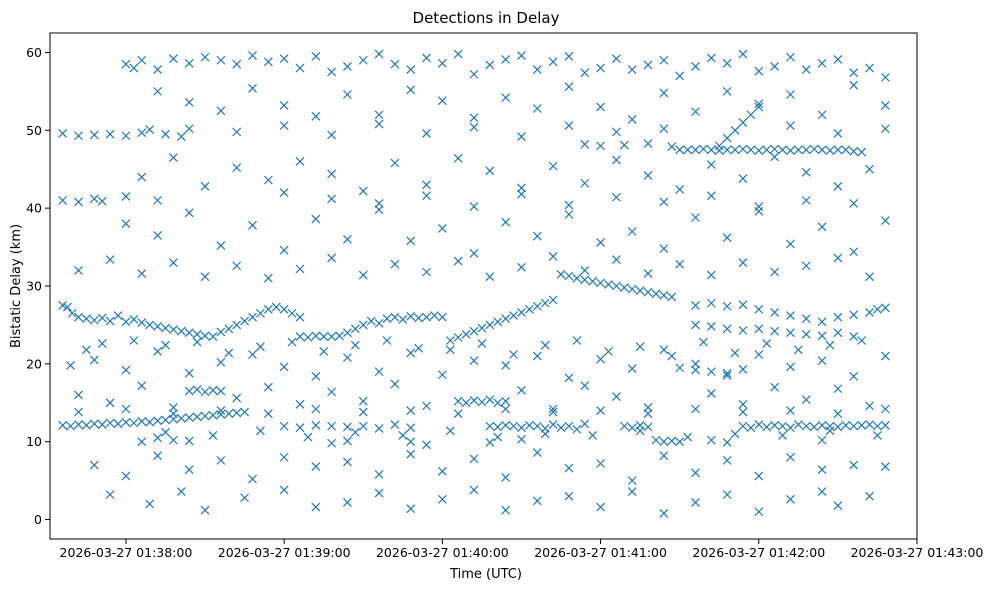 The height and width of the screenshot is (594, 989). What do you see at coordinates (34, 52) in the screenshot?
I see `y-tick-label: 60` at bounding box center [34, 52].